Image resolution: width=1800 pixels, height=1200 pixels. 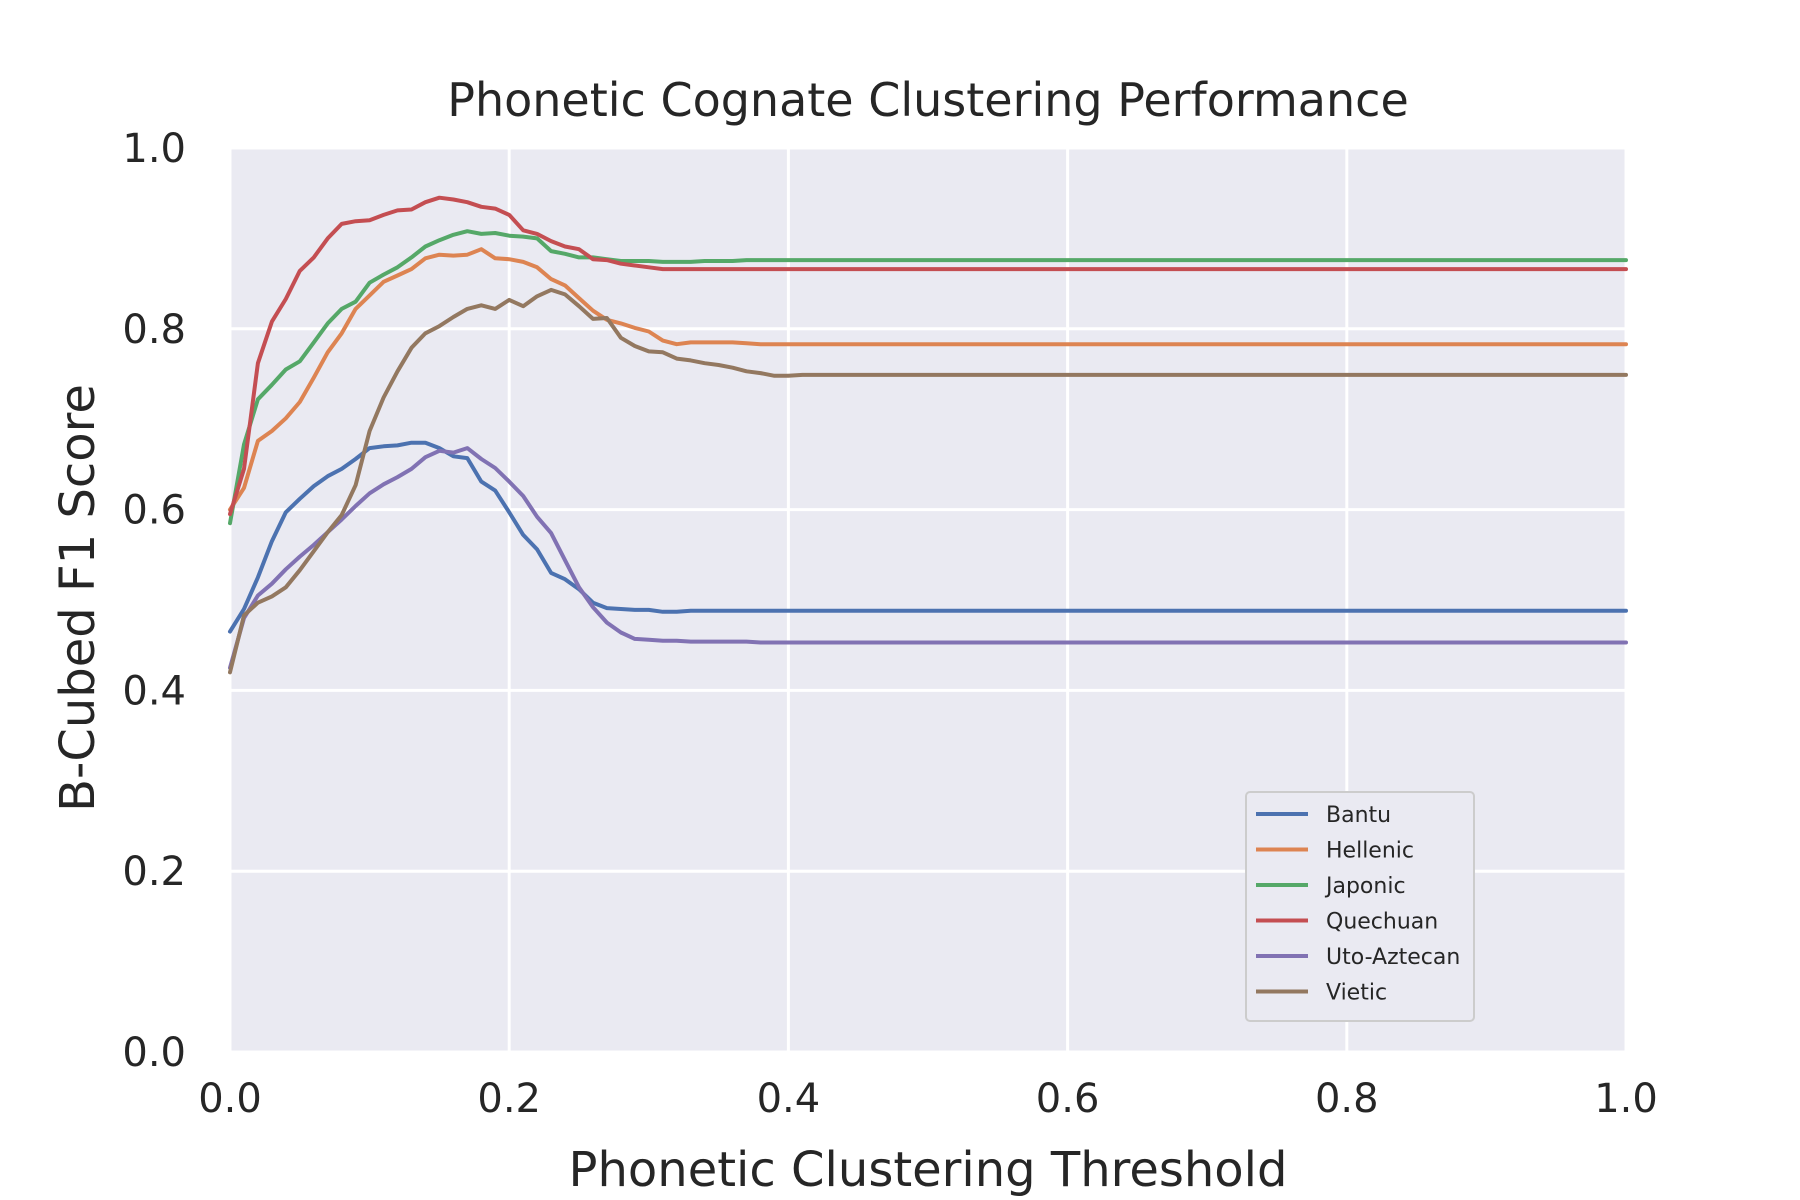 I want to click on x-tick-label: 1.0, so click(x=1626, y=1099).